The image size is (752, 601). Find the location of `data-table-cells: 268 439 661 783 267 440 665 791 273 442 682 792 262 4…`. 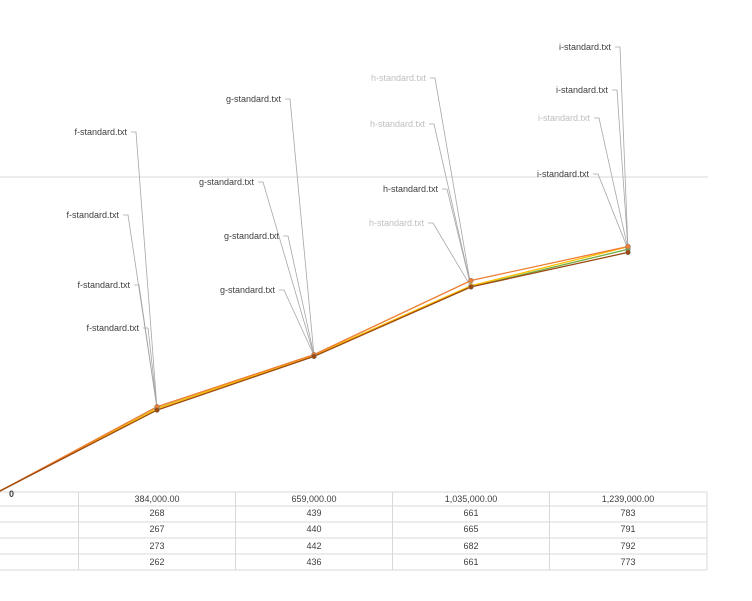

data-table-cells: 268 439 661 783 267 440 665 791 273 442 682 792 262 4… is located at coordinates (392, 537).